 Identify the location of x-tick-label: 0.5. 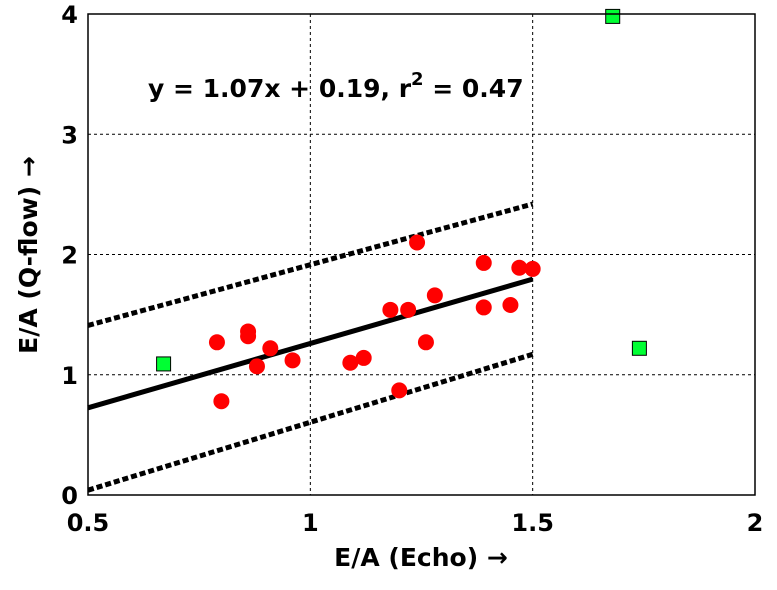
(88, 523).